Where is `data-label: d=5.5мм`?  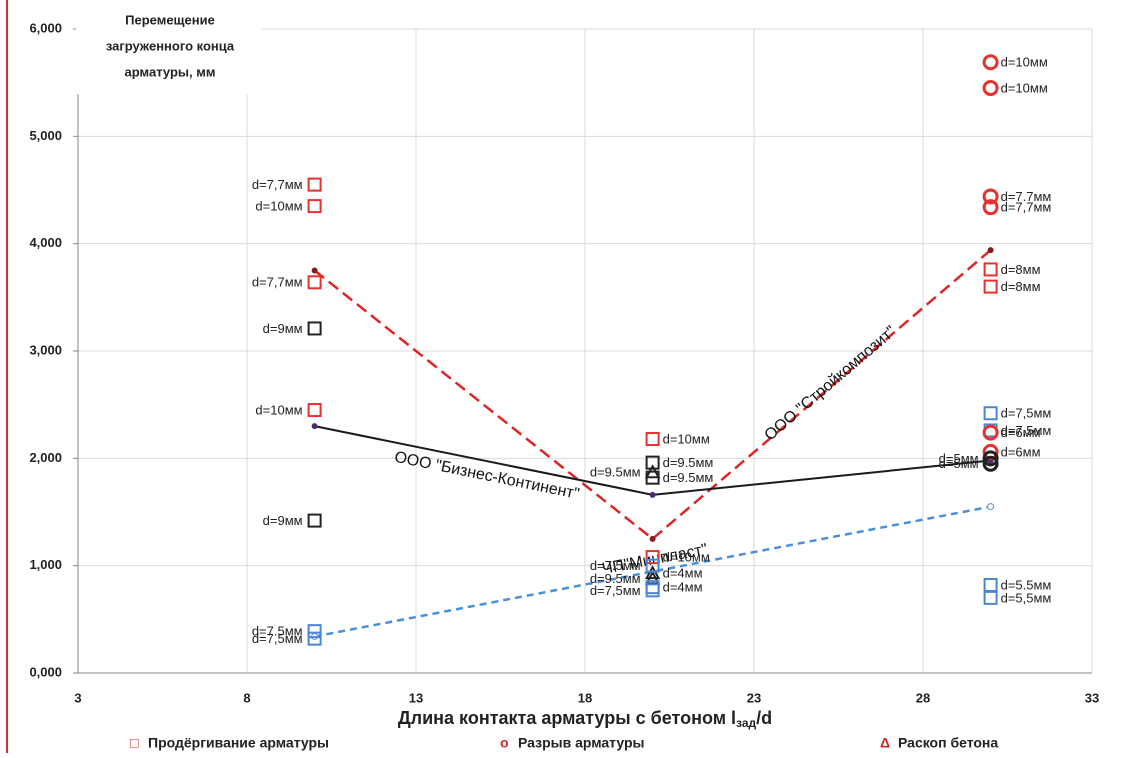
data-label: d=5.5мм is located at coordinates (1026, 584).